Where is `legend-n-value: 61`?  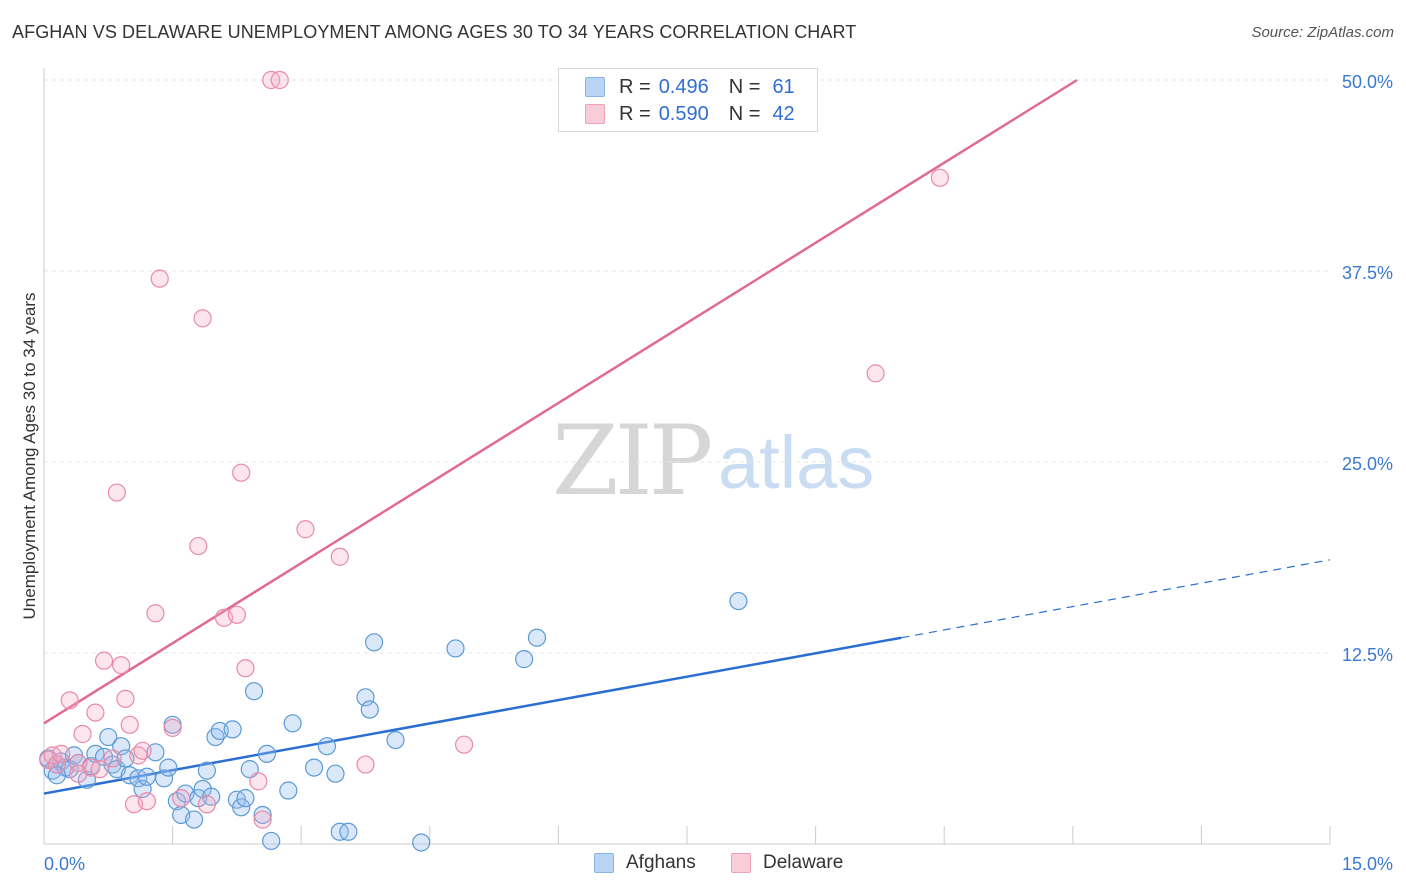
legend-n-value: 61 is located at coordinates (783, 86).